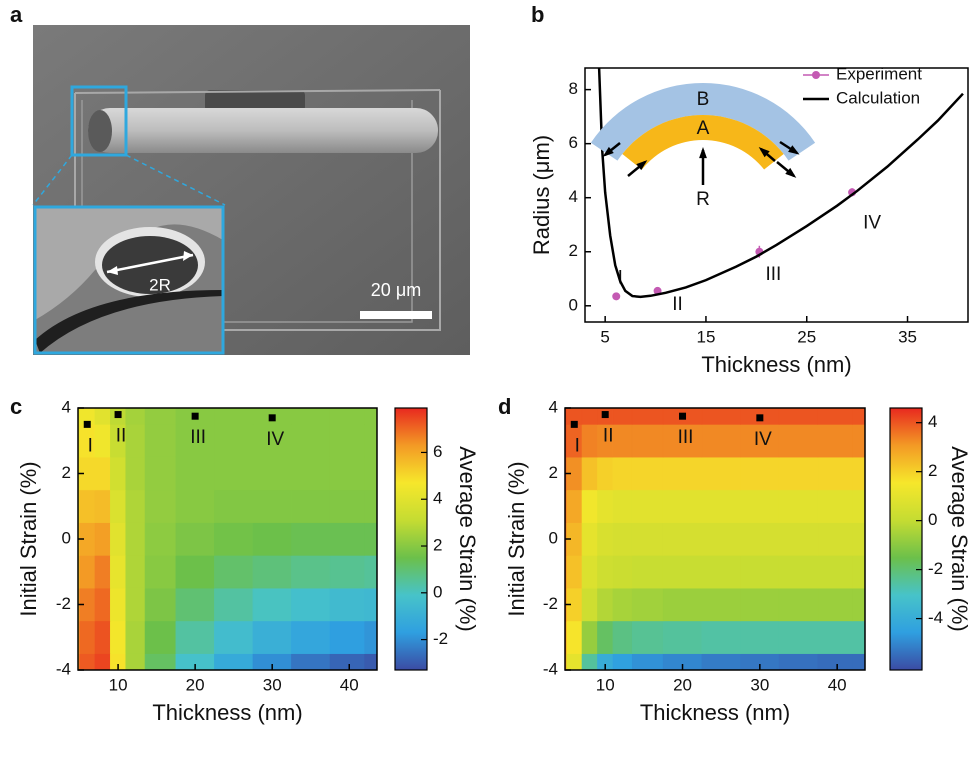  What do you see at coordinates (66, 537) in the screenshot?
I see `y-tick-label: 0` at bounding box center [66, 537].